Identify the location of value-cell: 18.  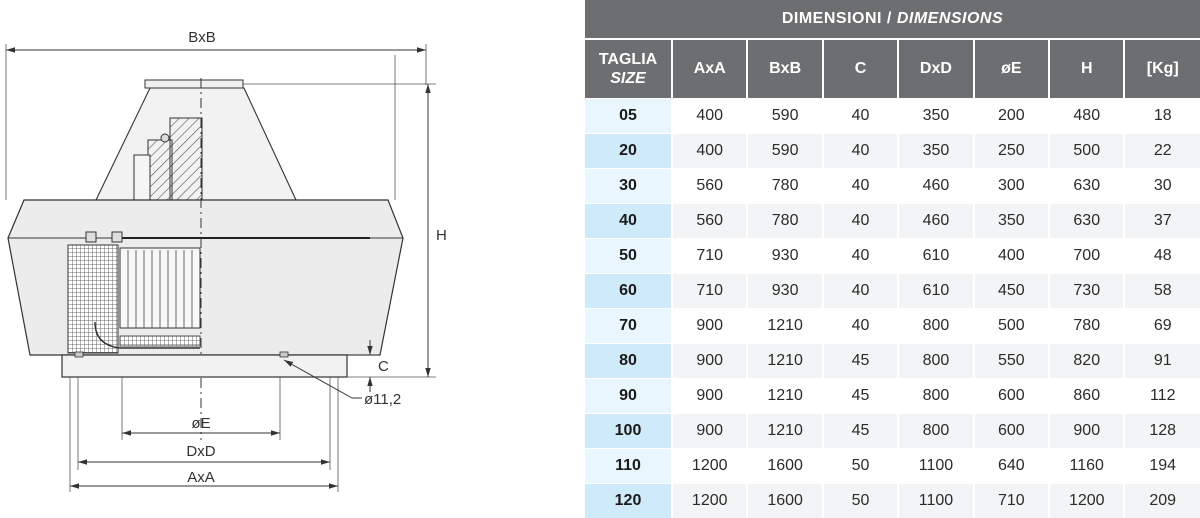
(1162, 116).